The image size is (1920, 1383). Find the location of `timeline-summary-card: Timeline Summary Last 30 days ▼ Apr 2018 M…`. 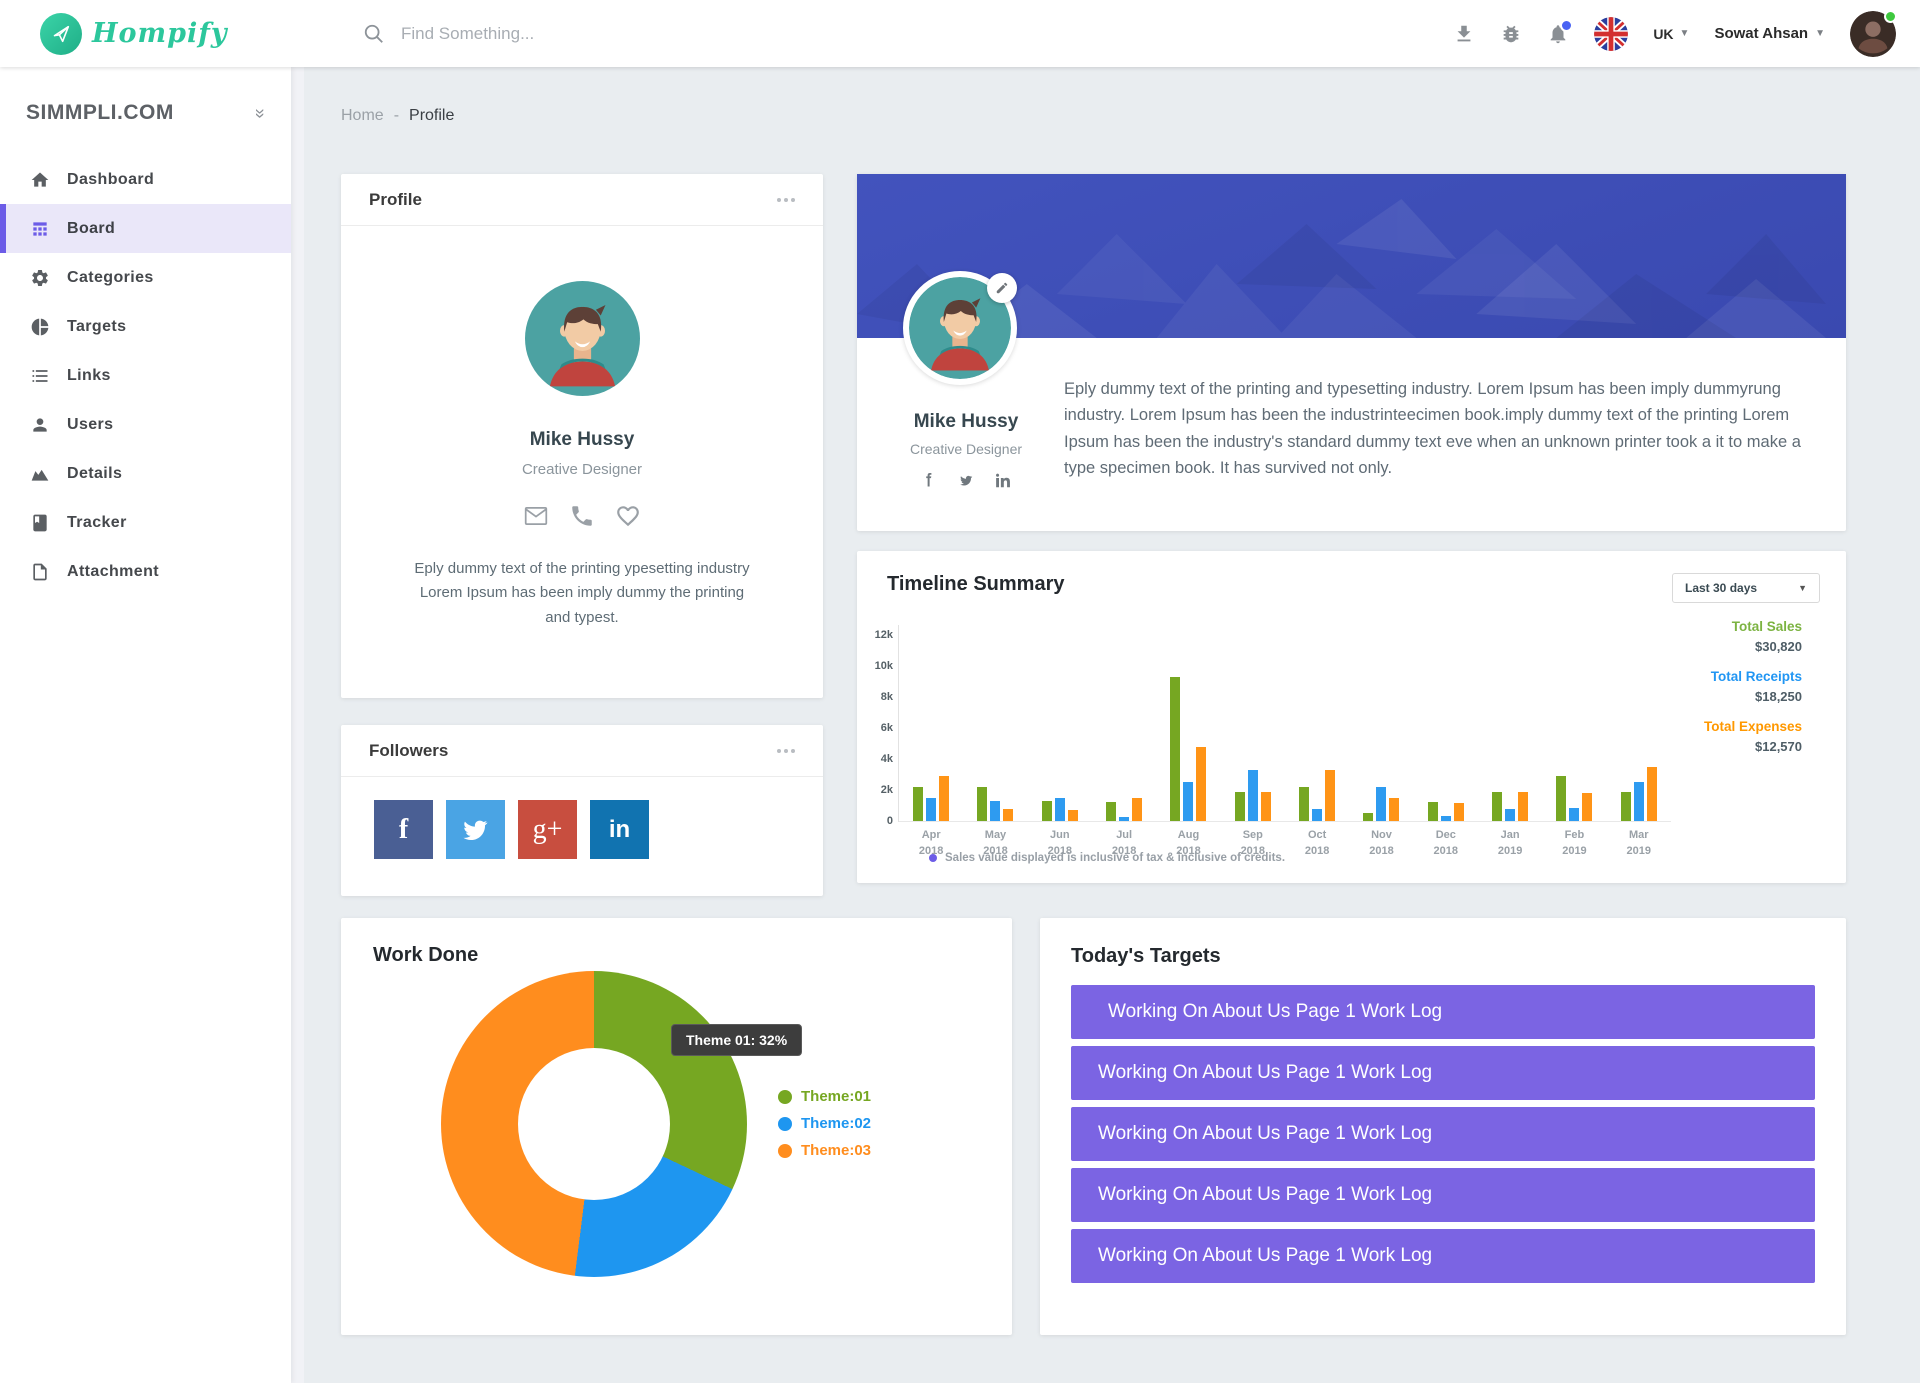

timeline-summary-card: Timeline Summary Last 30 days ▼ Apr 2018 M… is located at coordinates (1351, 717).